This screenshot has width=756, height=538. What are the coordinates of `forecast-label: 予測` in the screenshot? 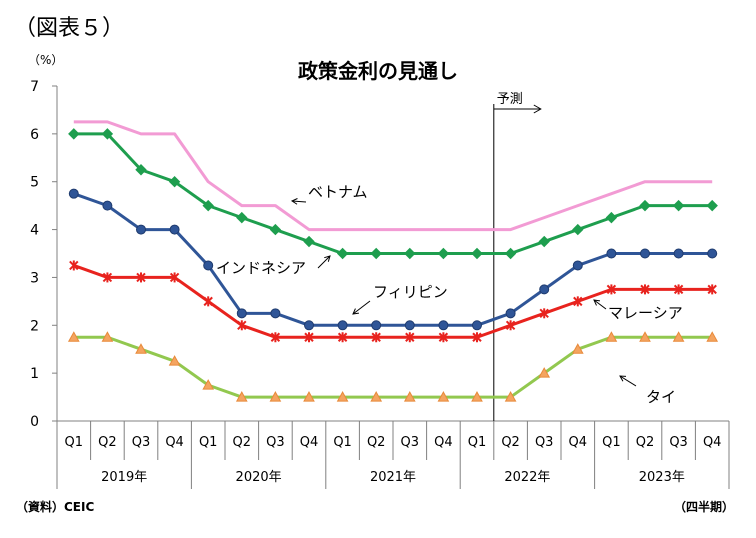 It's located at (510, 99).